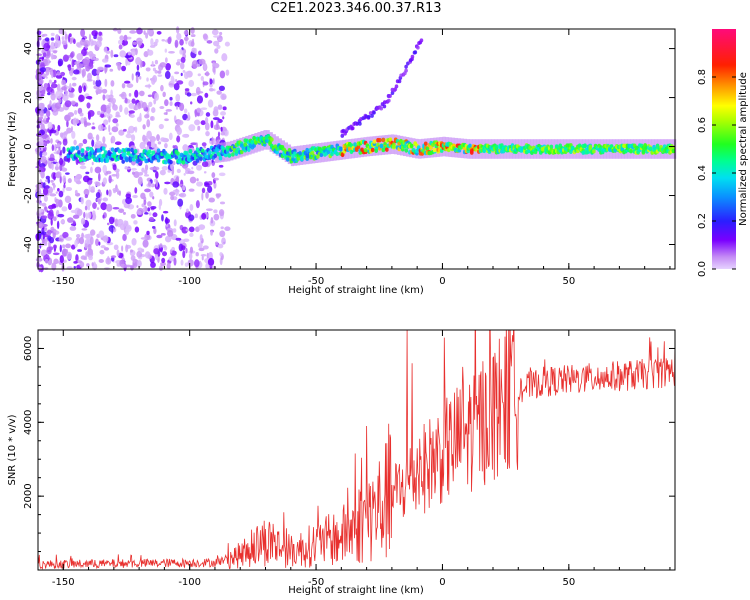 This screenshot has height=600, width=750. What do you see at coordinates (12, 449) in the screenshot?
I see `snr-y-axis-label: SNR (10 * v/v)` at bounding box center [12, 449].